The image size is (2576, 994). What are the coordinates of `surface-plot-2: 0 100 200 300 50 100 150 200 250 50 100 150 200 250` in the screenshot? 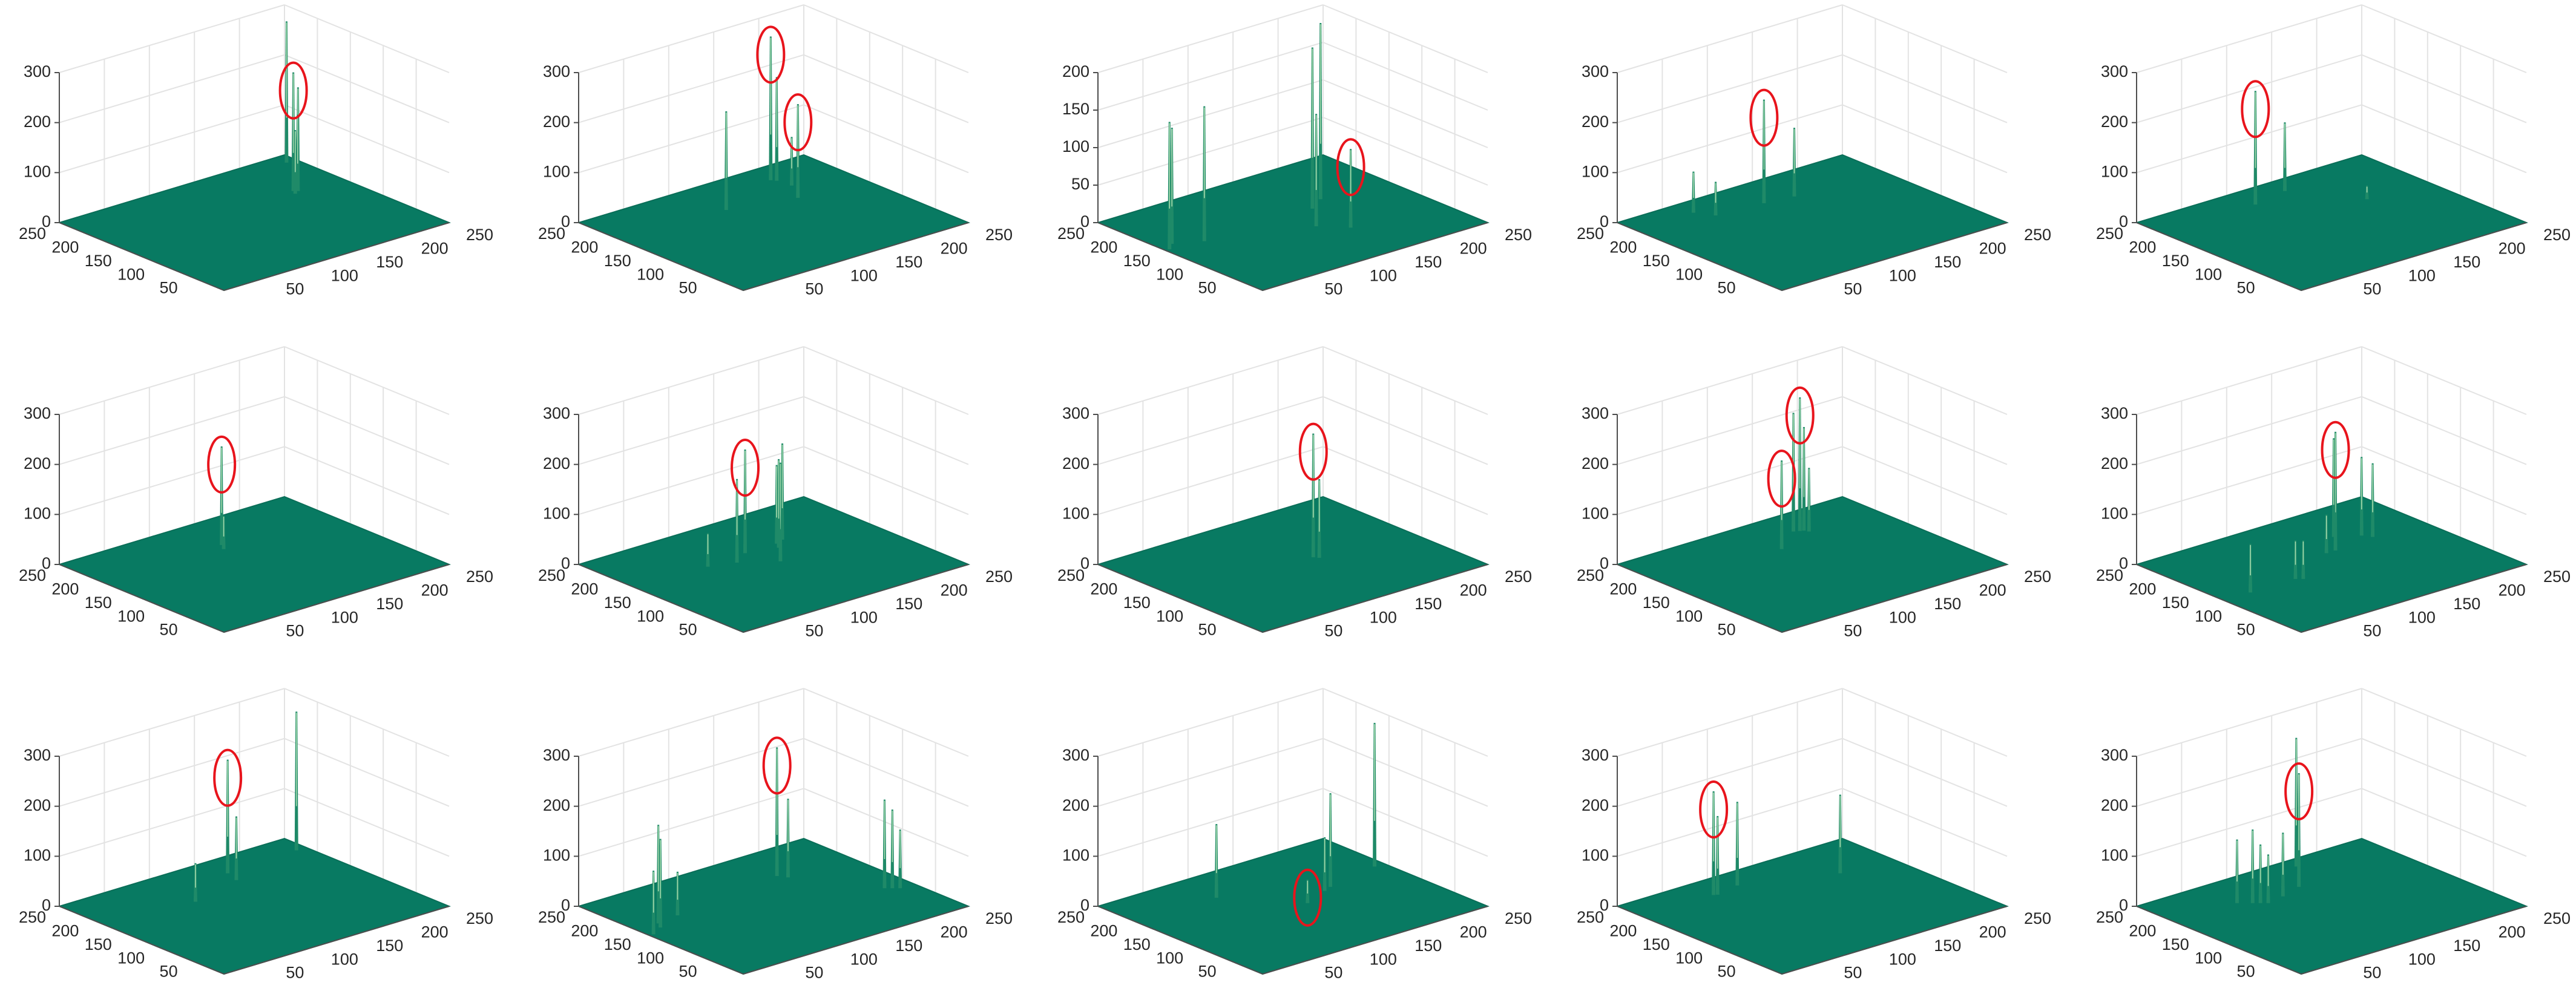 It's located at (775, 151).